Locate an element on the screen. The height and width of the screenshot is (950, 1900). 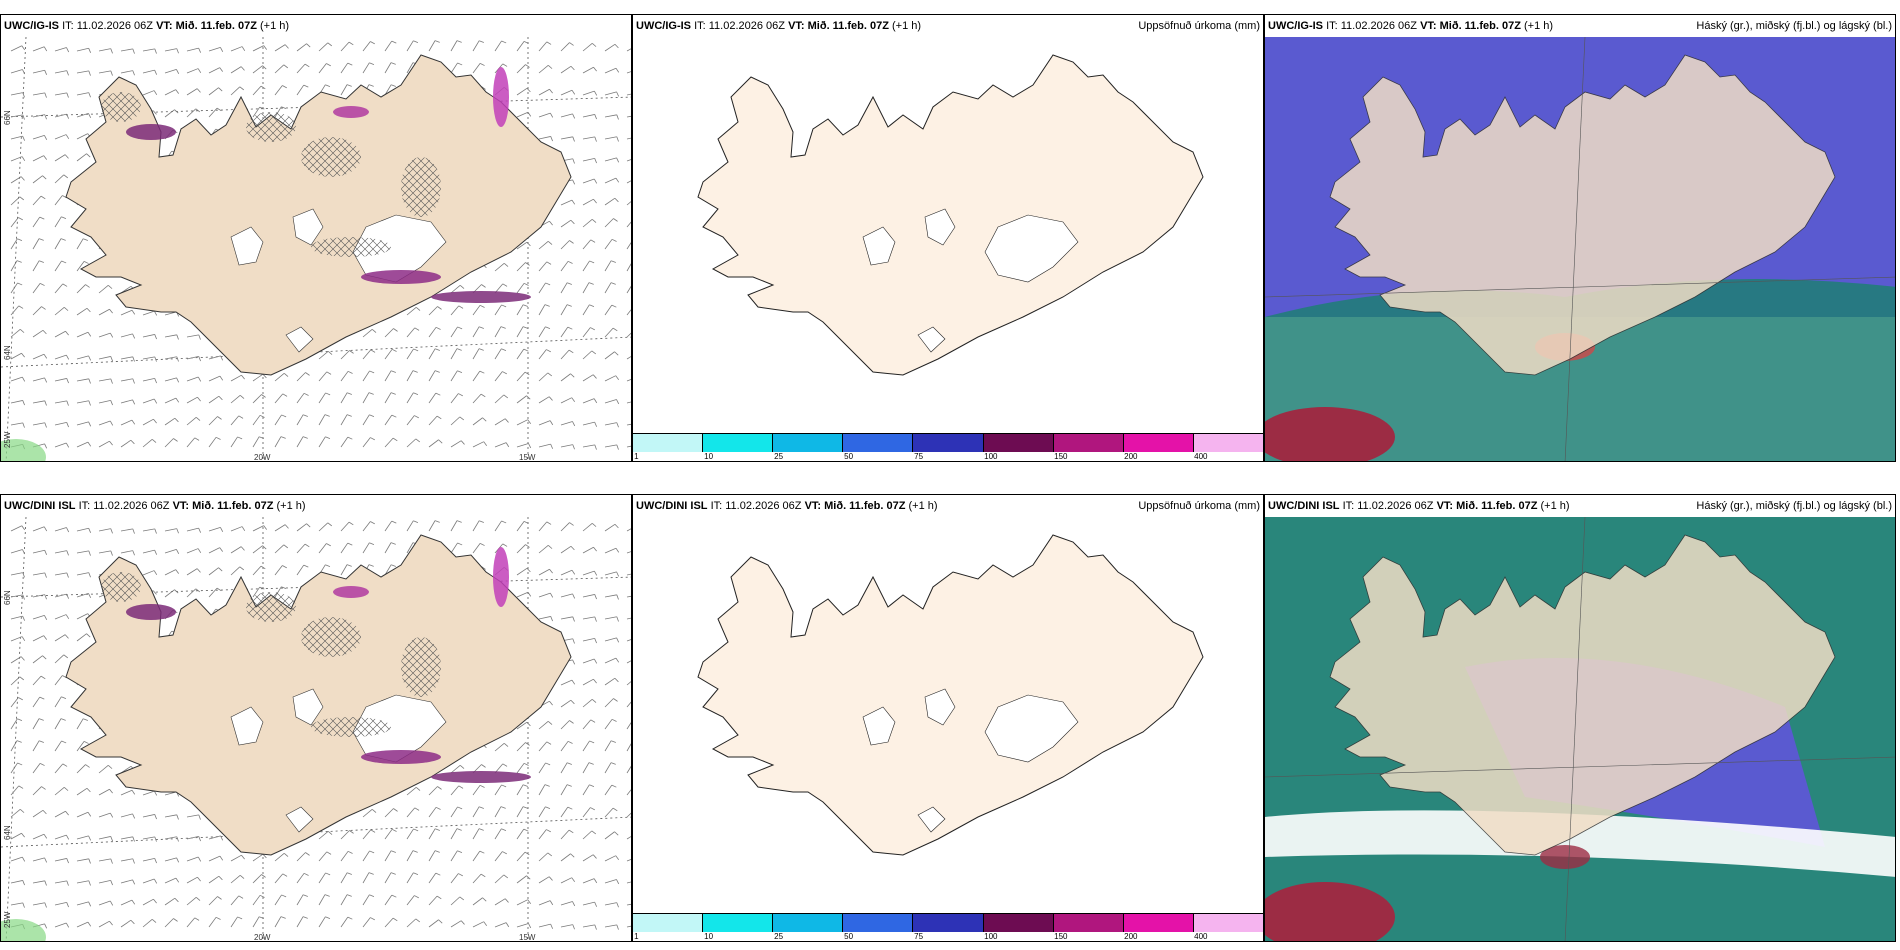
legend-swatch is located at coordinates (948, 923).